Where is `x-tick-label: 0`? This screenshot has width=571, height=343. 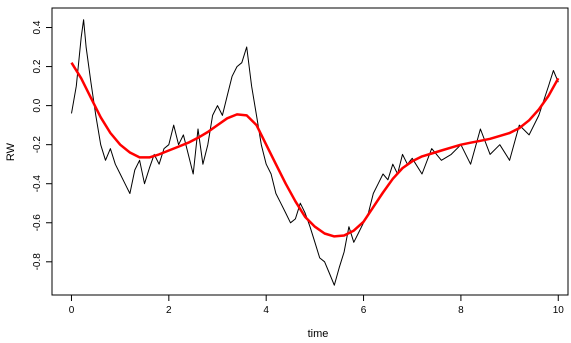
x-tick-label: 0 is located at coordinates (72, 310).